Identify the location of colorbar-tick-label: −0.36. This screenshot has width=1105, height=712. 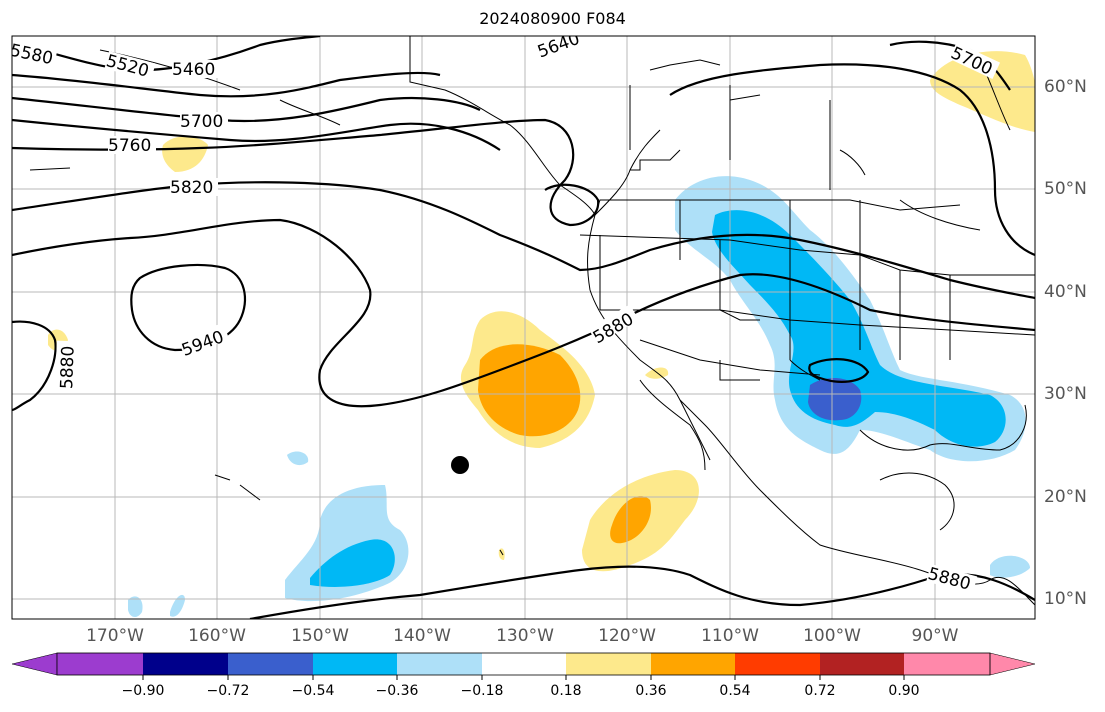
(397, 691).